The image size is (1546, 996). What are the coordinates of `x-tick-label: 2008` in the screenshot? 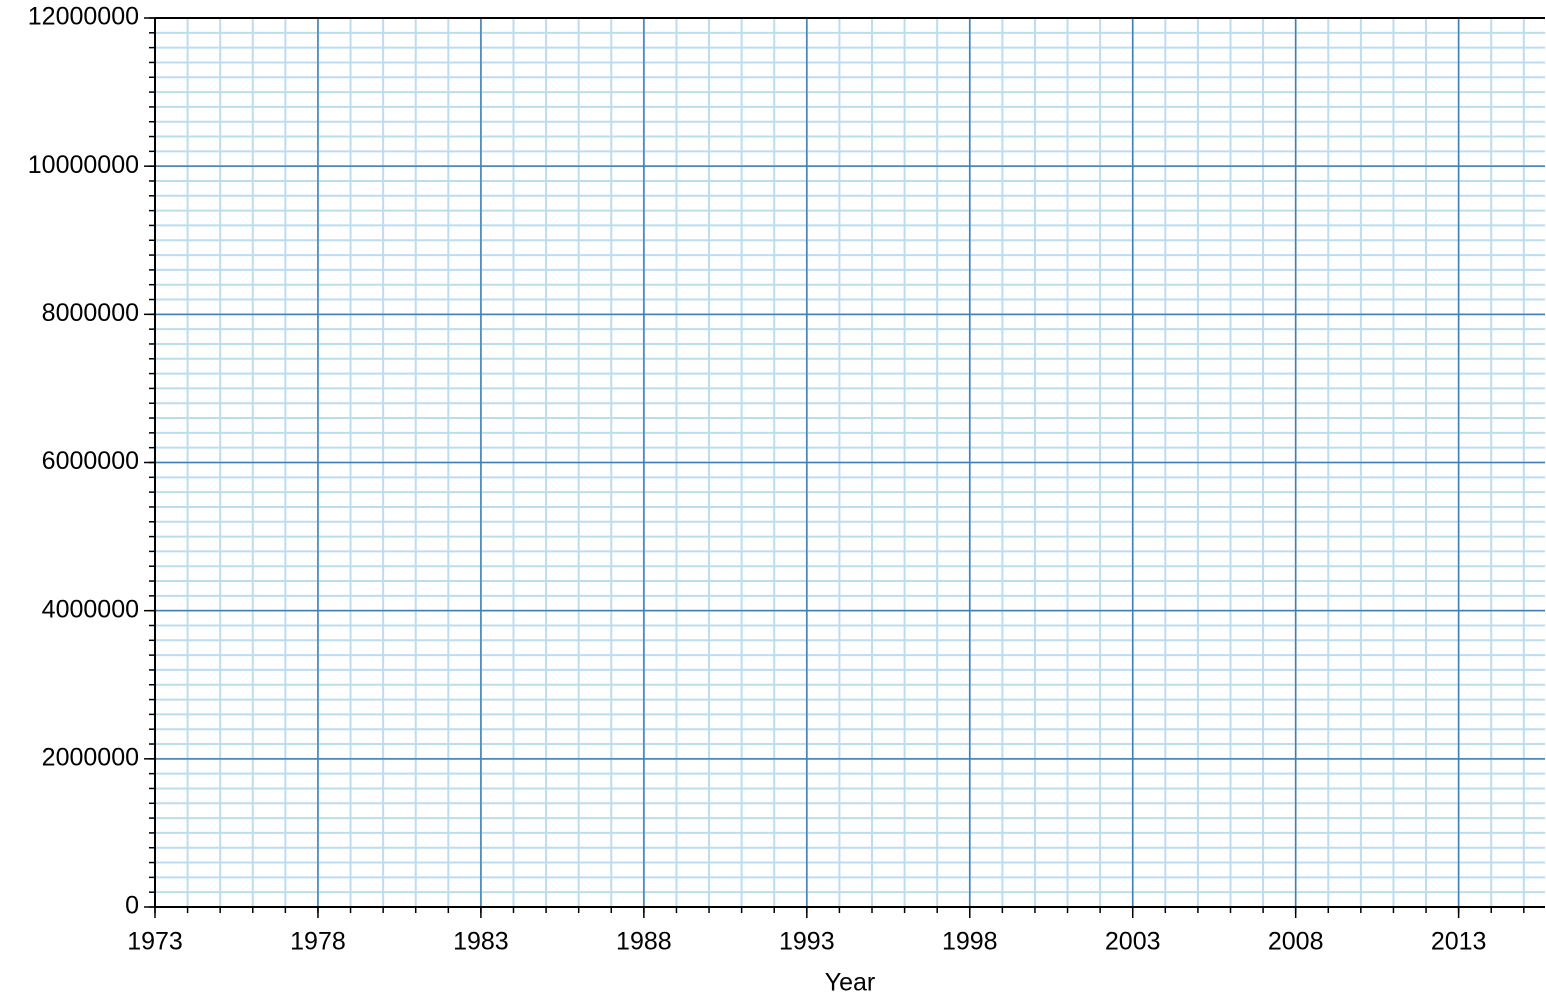 It's located at (1296, 942).